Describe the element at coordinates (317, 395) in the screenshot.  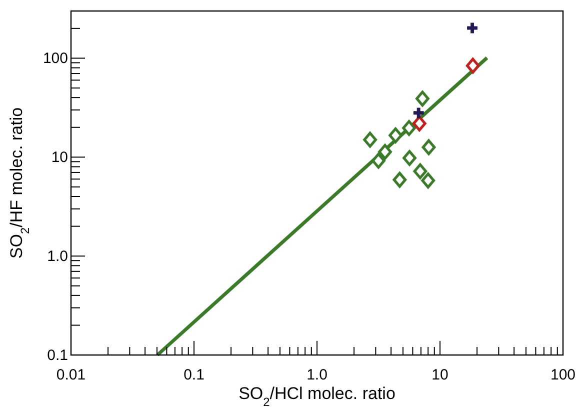
I see `x-axis-title: SO$_{2}$/HCl molec. ratio` at that location.